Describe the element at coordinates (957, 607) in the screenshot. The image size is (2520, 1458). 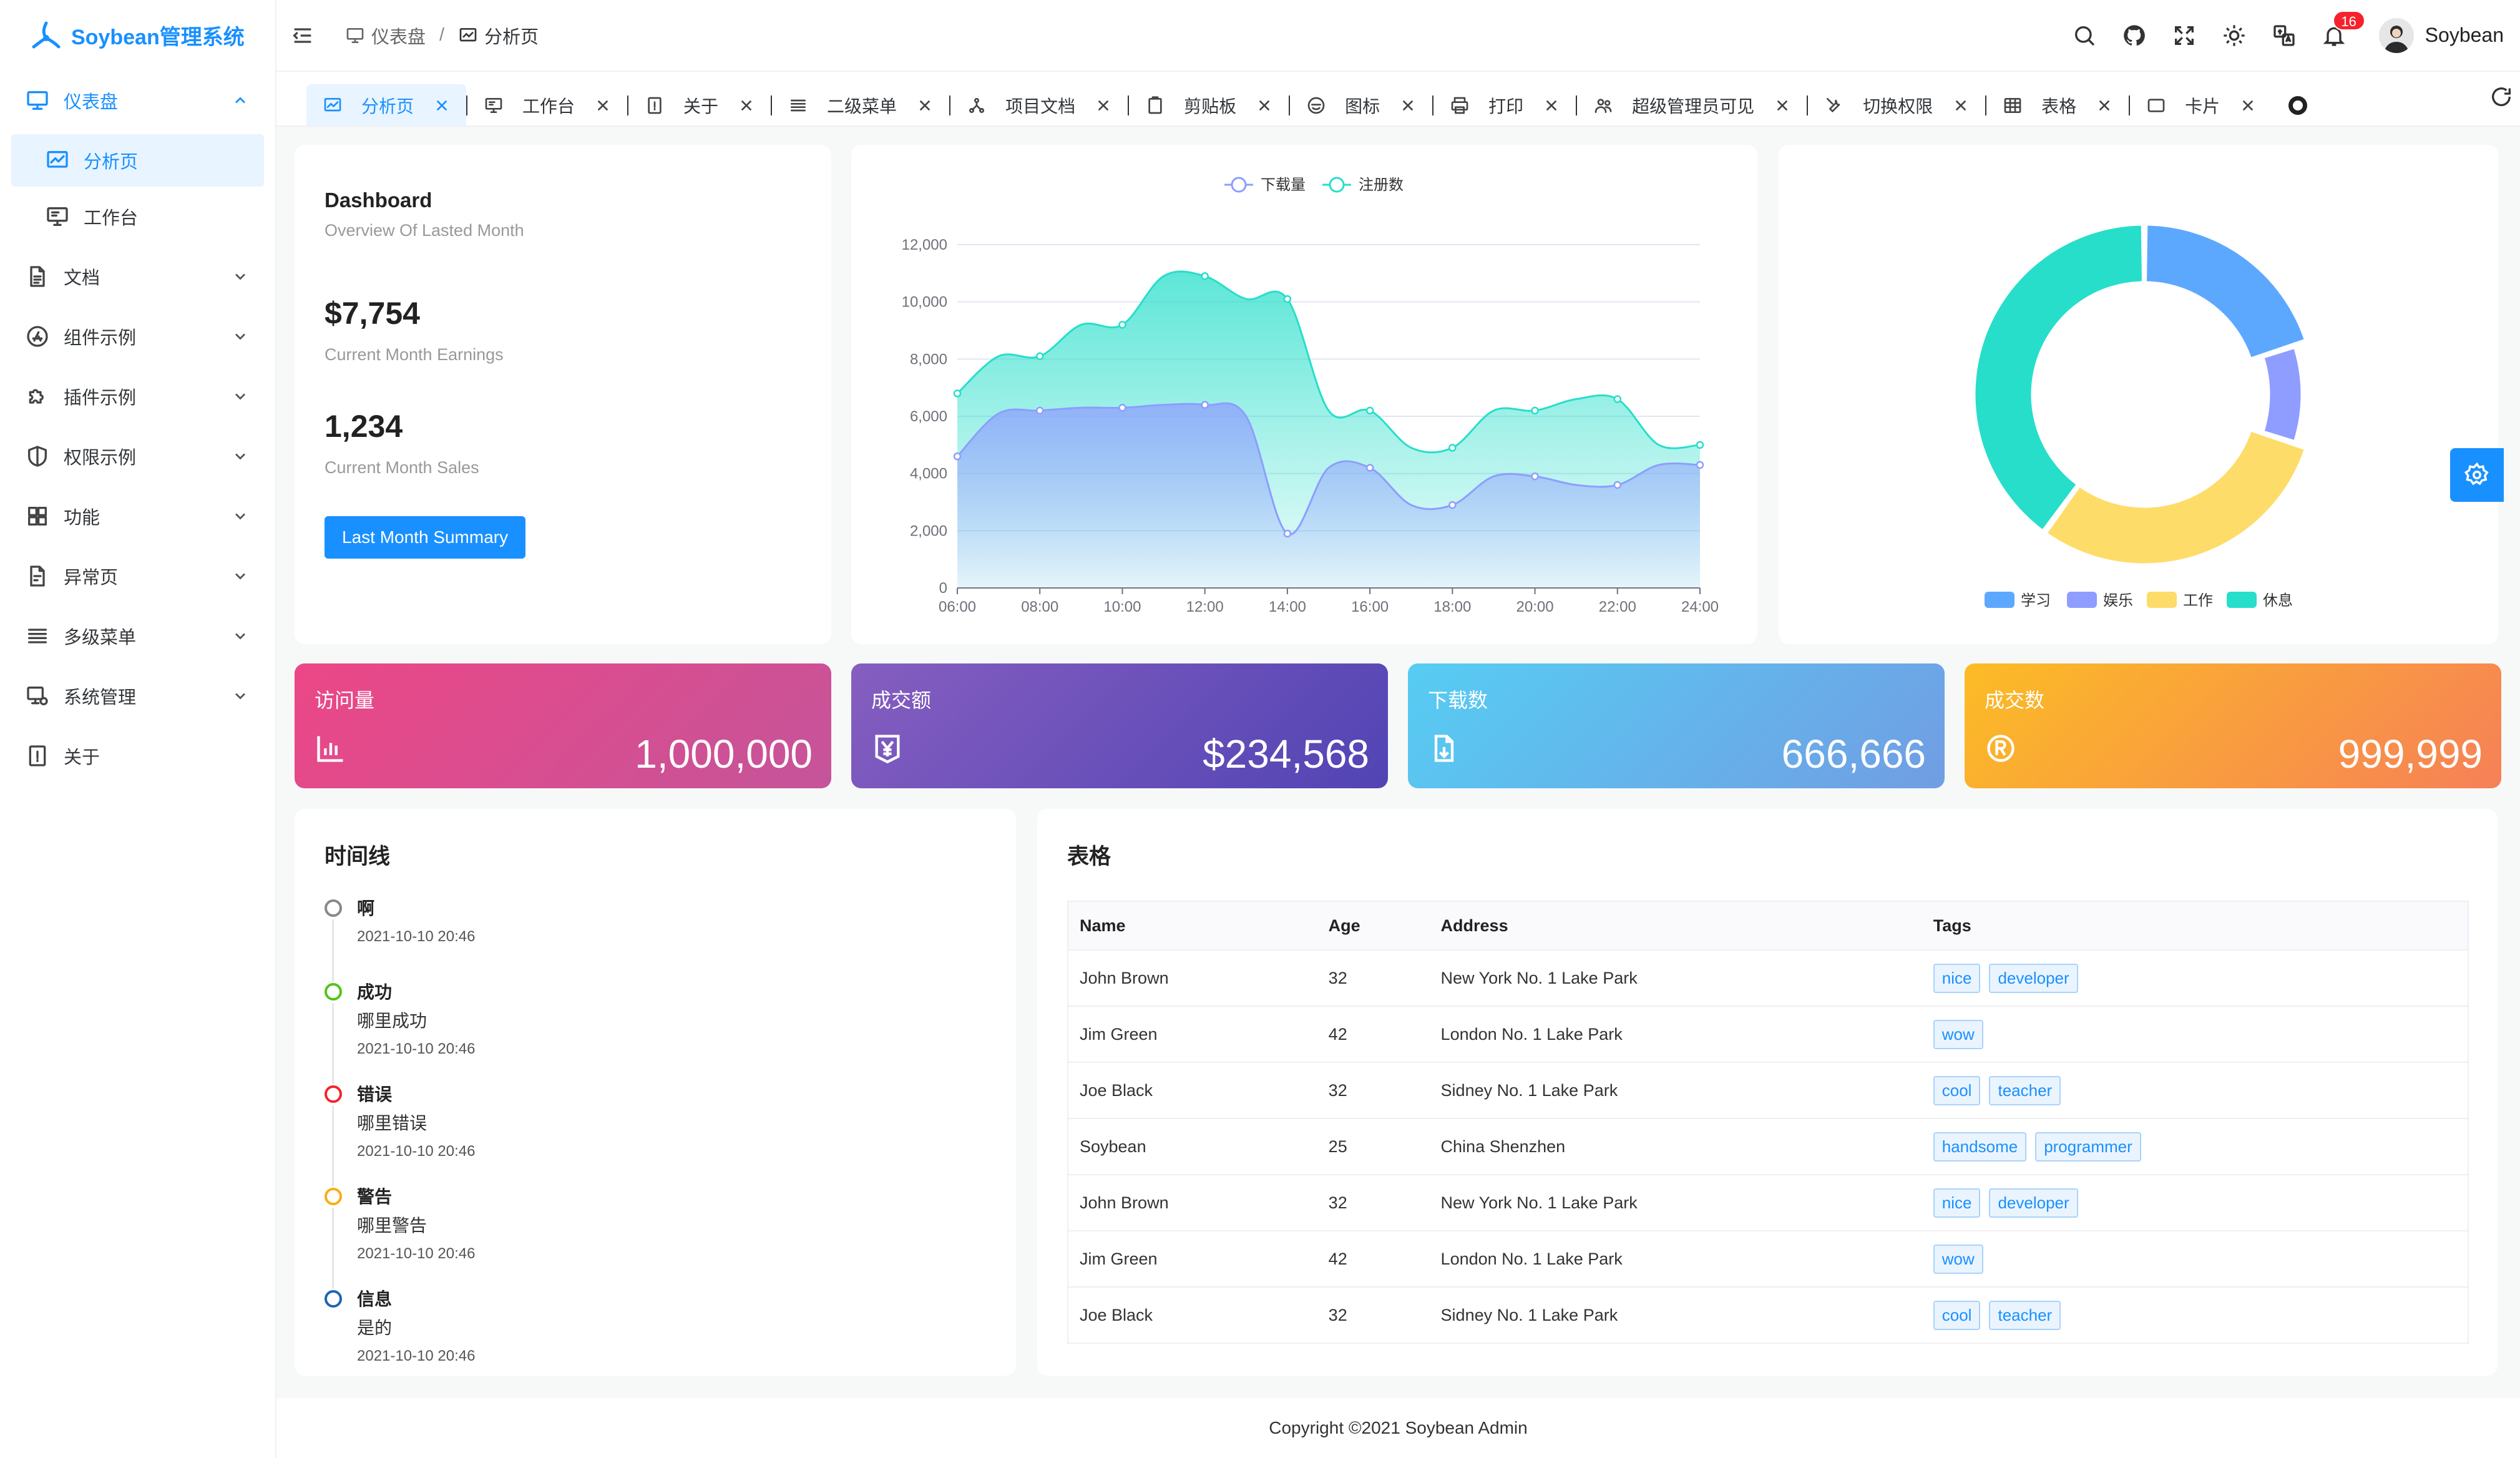
I see `x-tick-label: 06:00` at that location.